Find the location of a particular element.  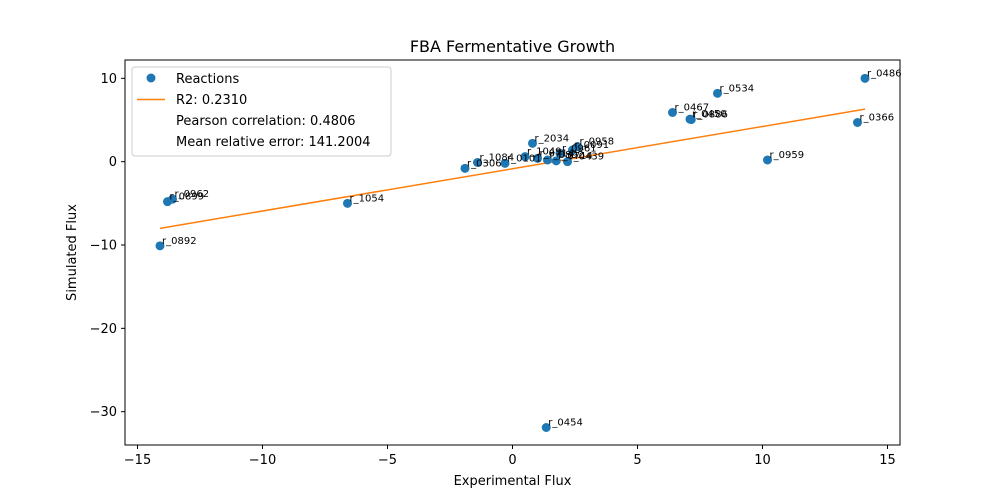

x-axis-label: Experimental Flux is located at coordinates (513, 481).